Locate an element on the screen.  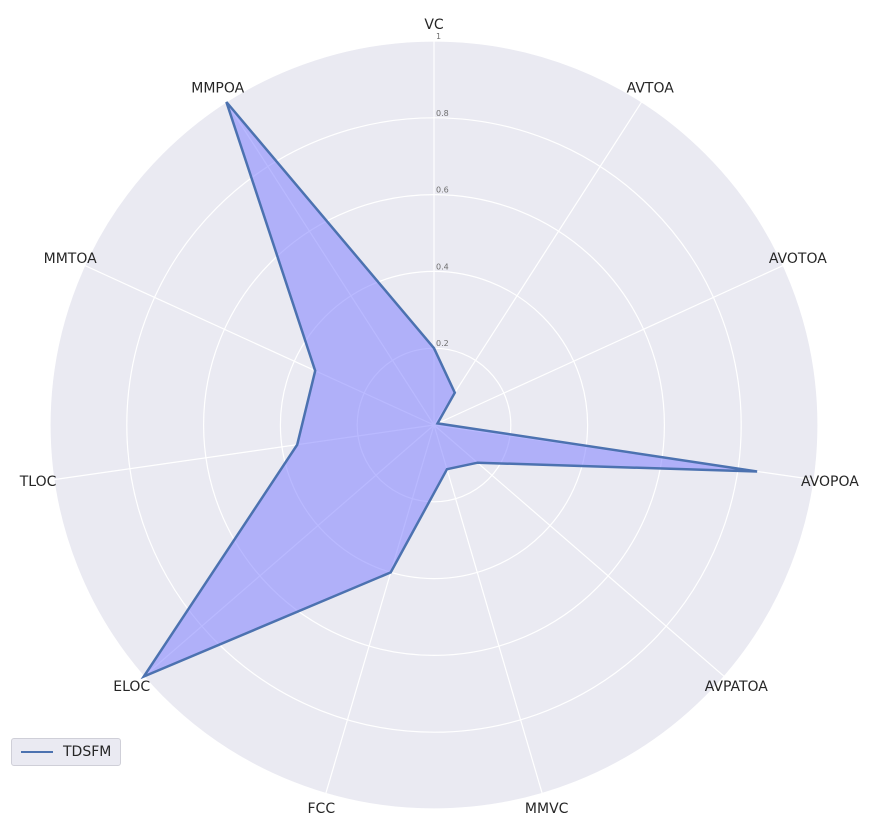
axis-label-eloc: ELOC is located at coordinates (131, 687).